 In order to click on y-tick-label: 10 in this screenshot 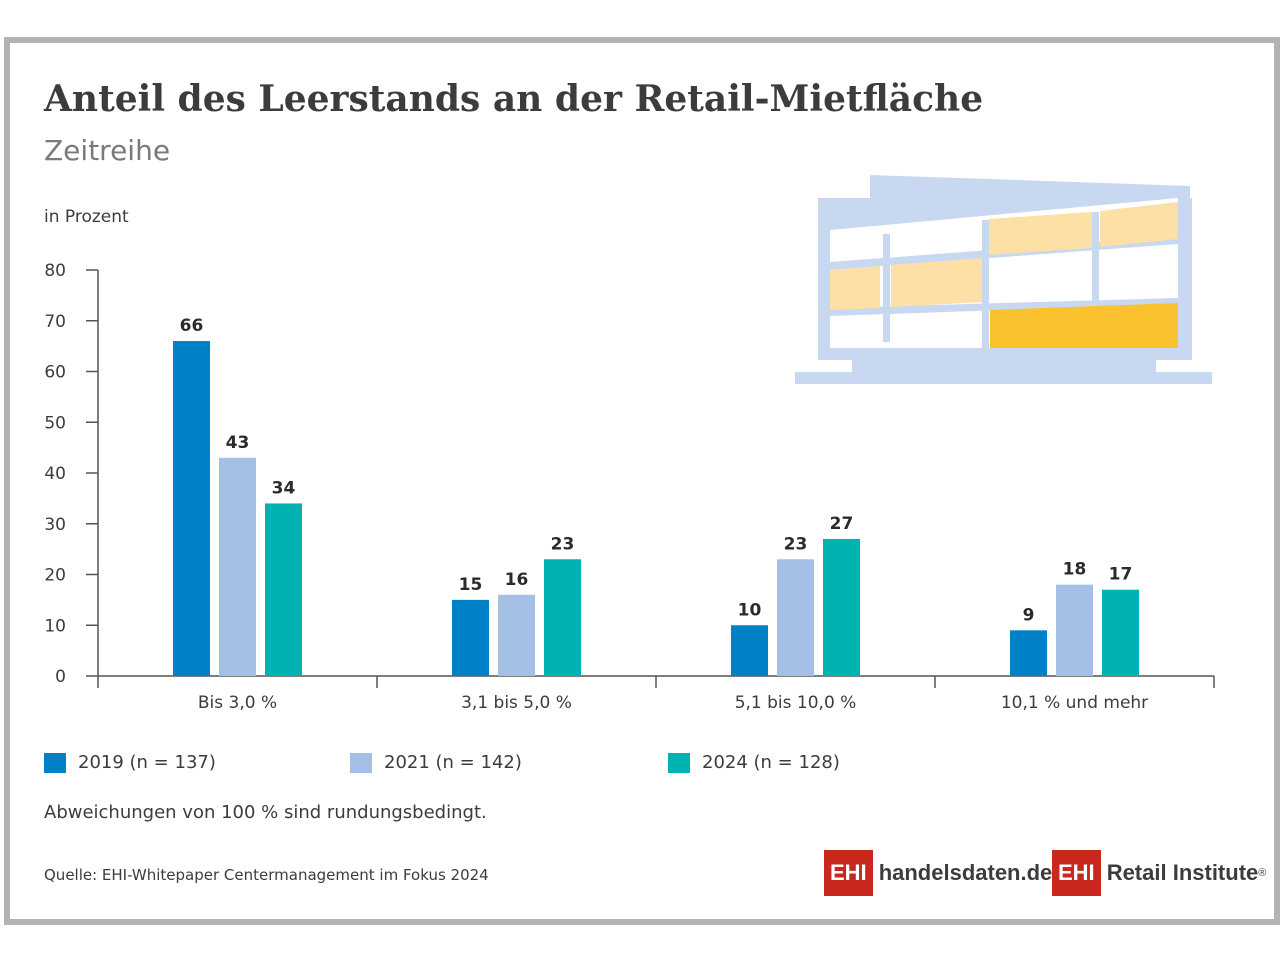, I will do `click(55, 626)`.